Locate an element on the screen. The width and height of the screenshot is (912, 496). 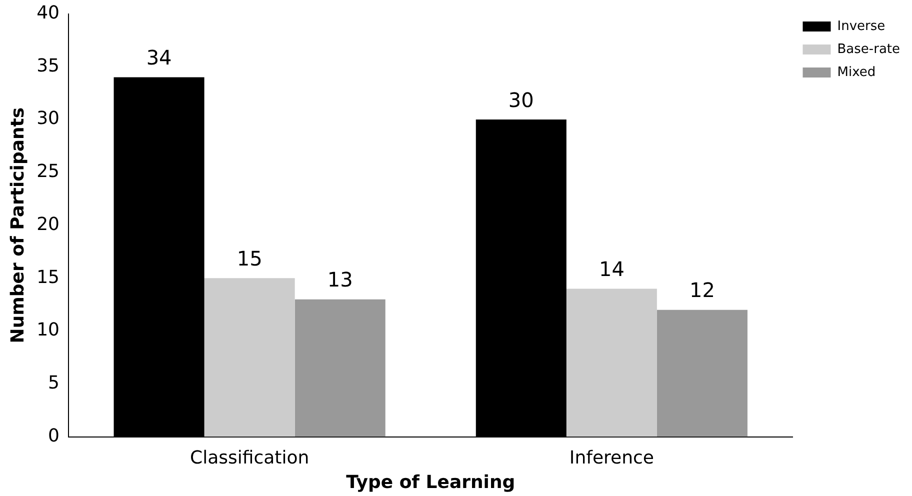
data-label: 15 is located at coordinates (249, 258).